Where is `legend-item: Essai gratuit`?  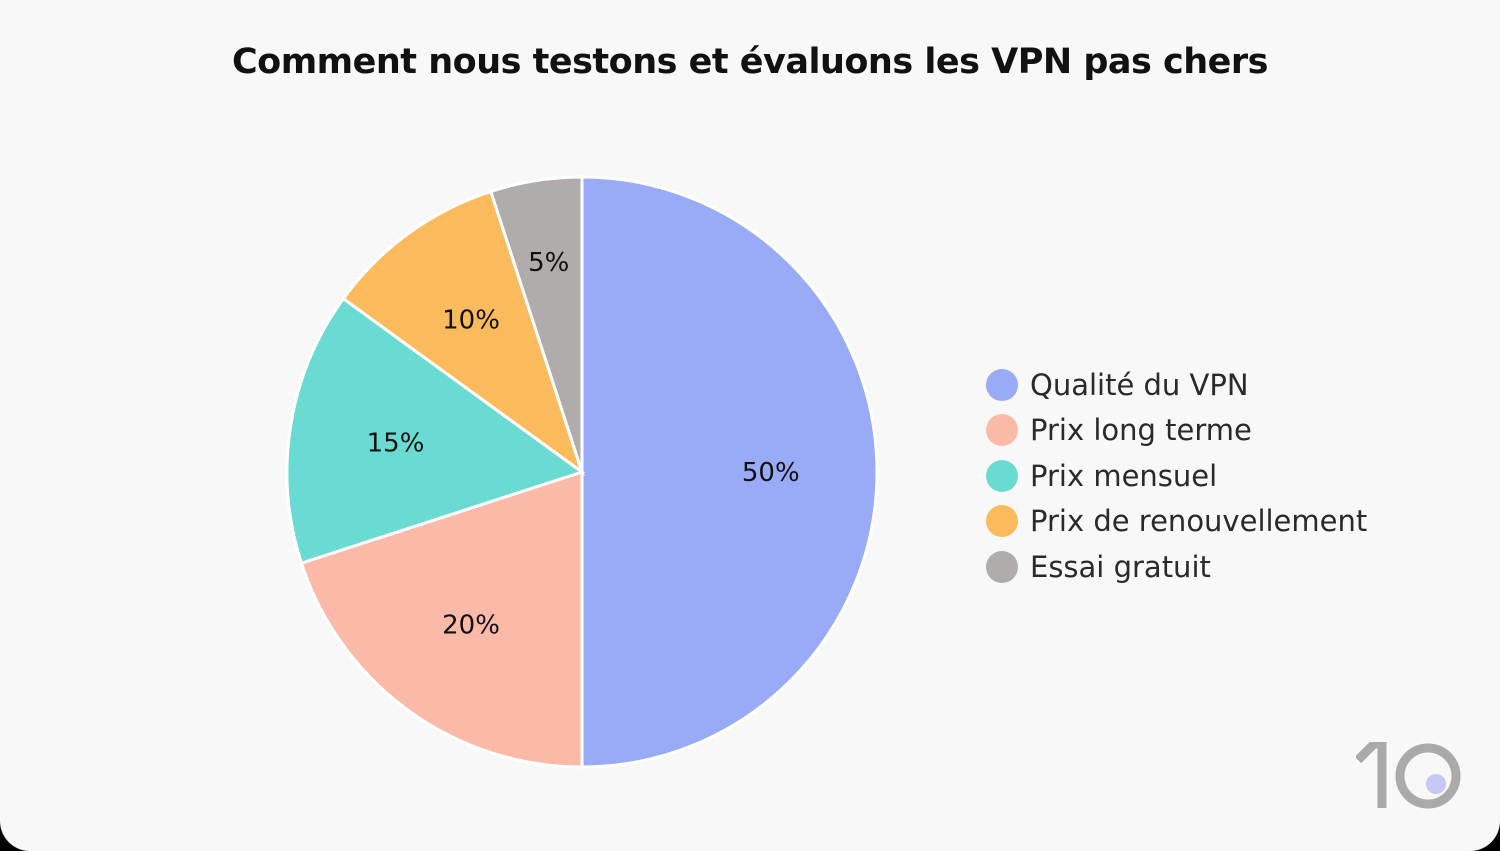 legend-item: Essai gratuit is located at coordinates (1176, 567).